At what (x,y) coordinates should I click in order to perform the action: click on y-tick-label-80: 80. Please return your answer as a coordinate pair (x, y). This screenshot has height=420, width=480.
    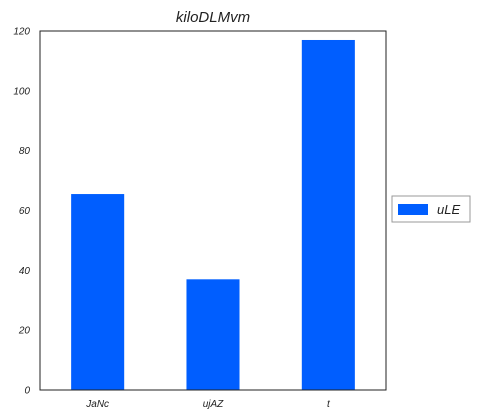
    Looking at the image, I should click on (25, 151).